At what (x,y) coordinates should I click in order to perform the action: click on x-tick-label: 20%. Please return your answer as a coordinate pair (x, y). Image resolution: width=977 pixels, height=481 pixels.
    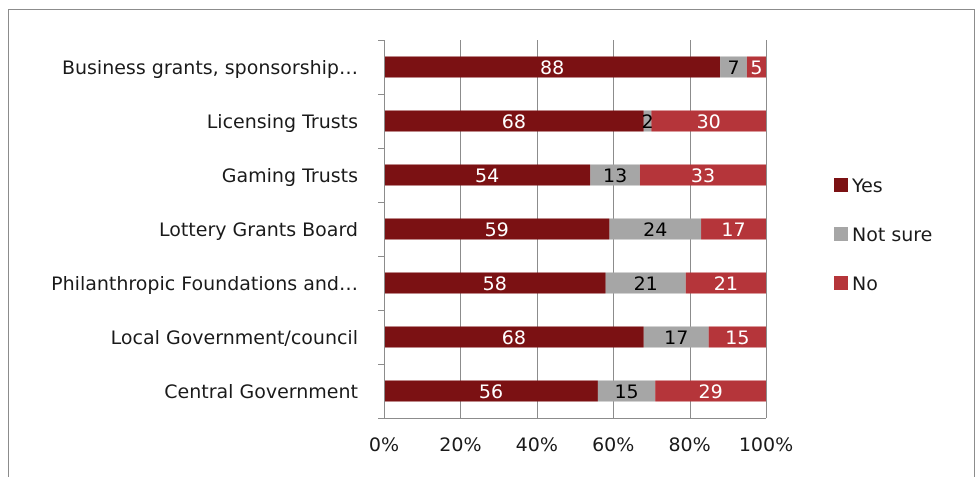
    Looking at the image, I should click on (460, 445).